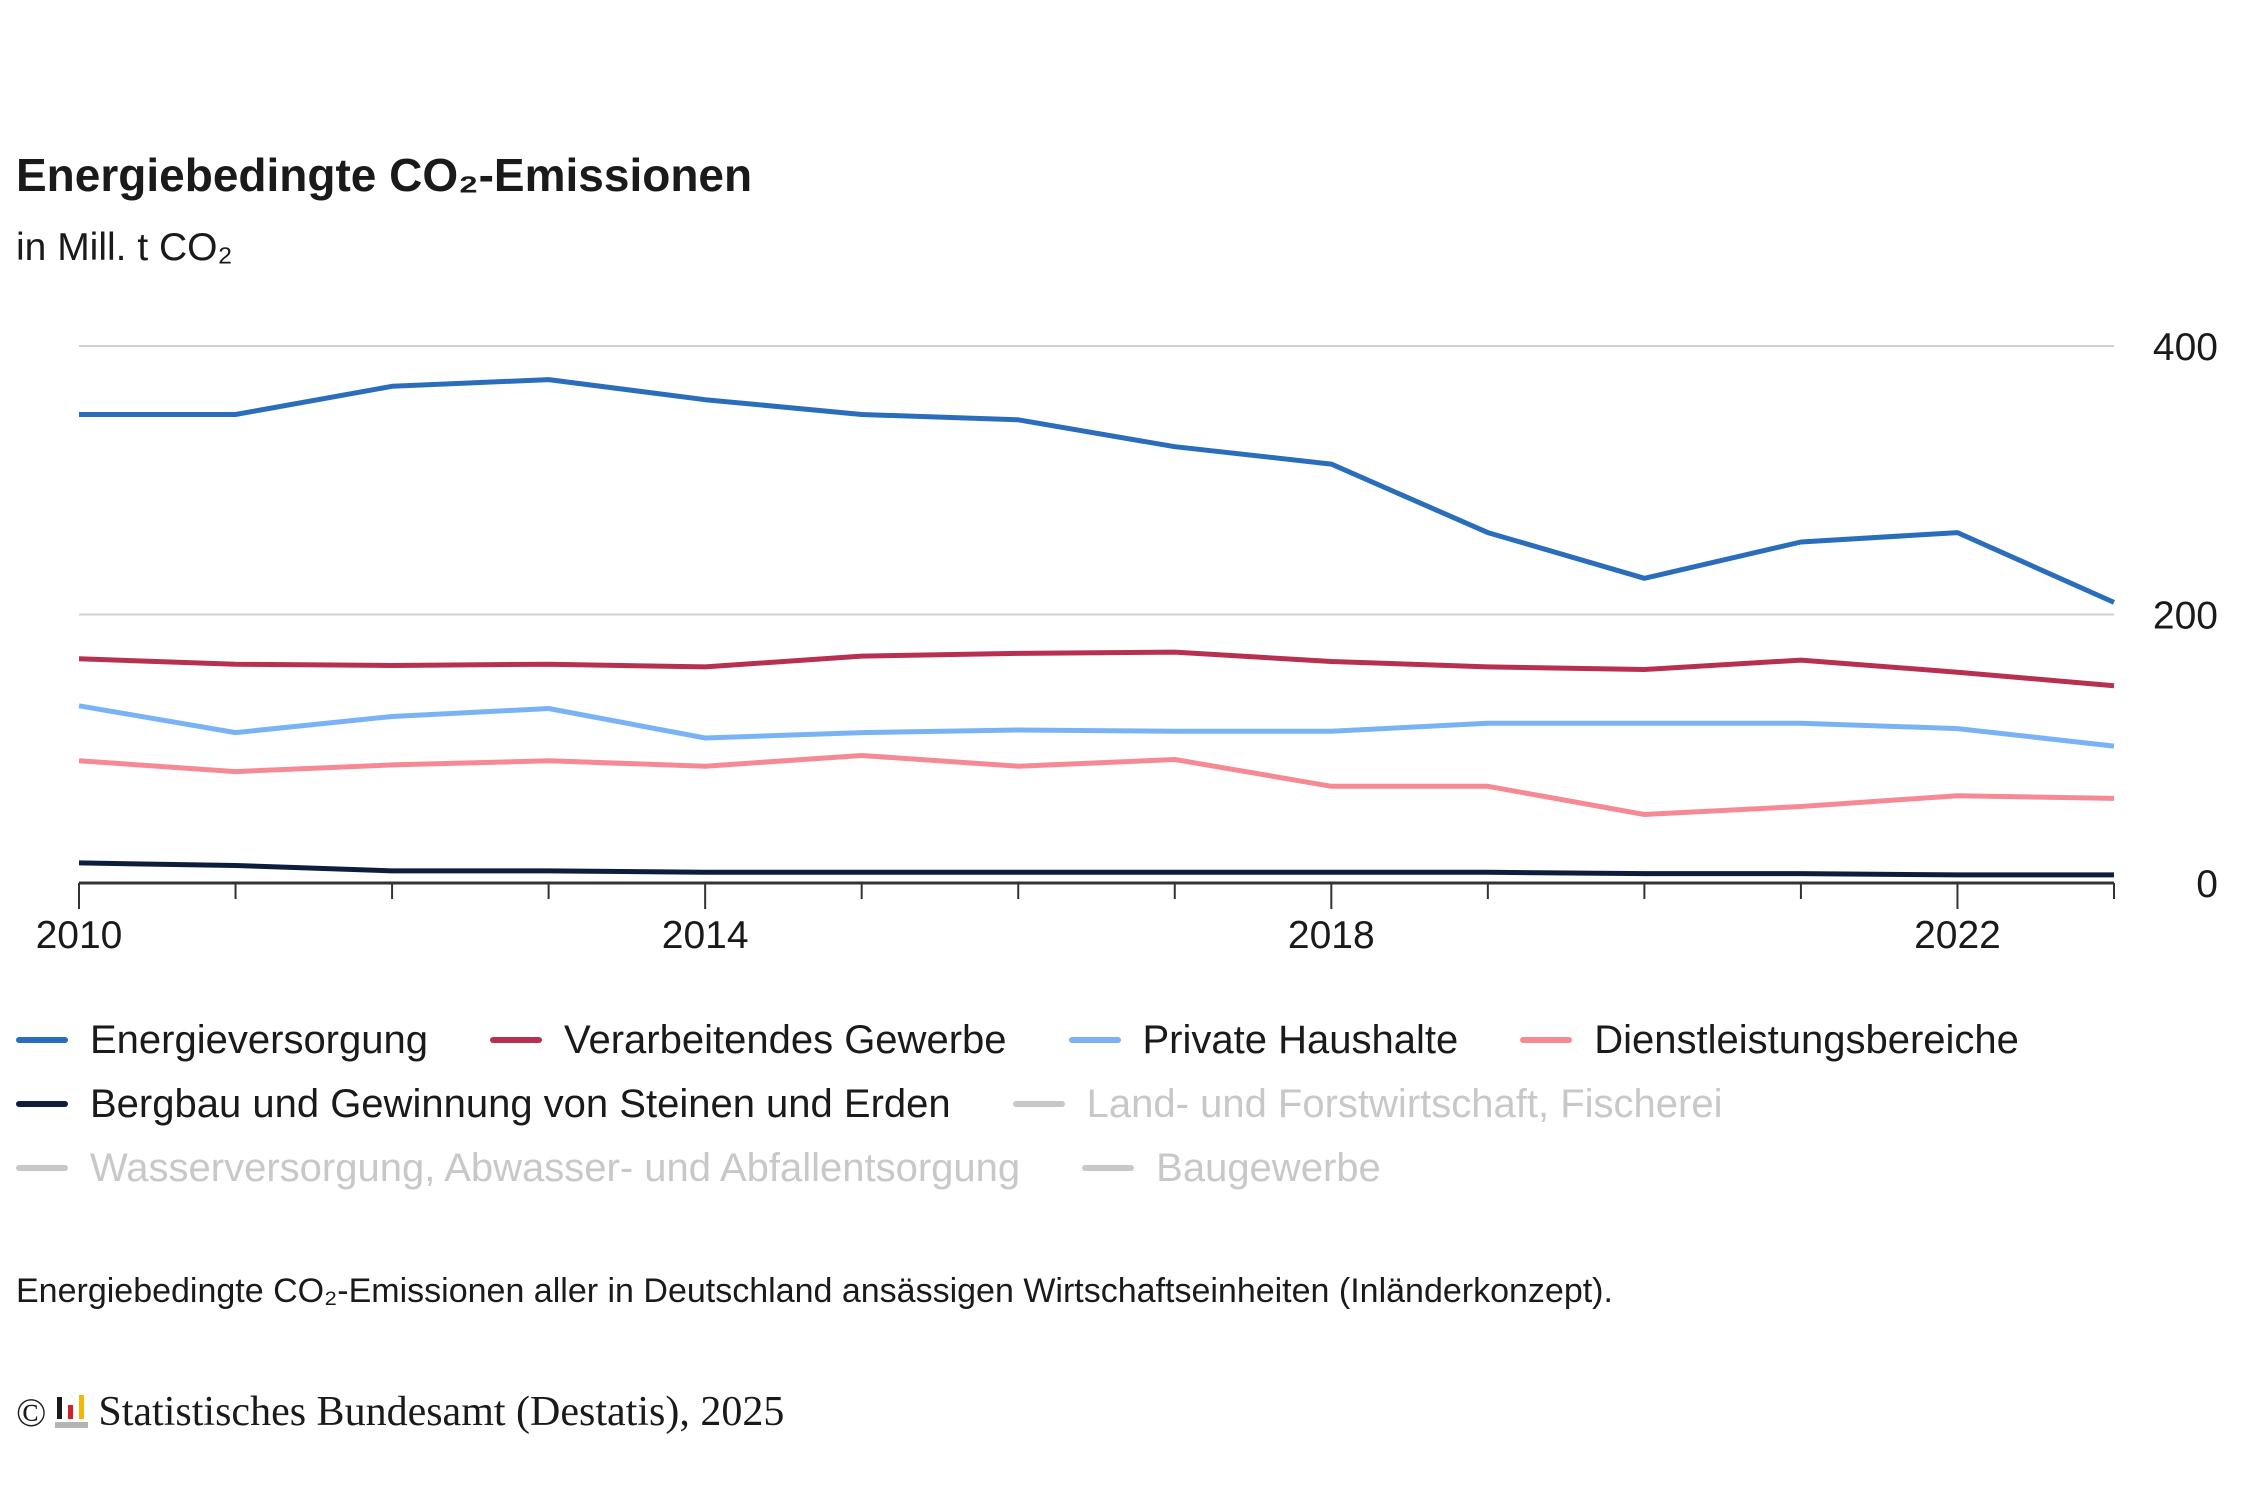 This screenshot has height=1500, width=2250. What do you see at coordinates (72, 1411) in the screenshot?
I see `destatis-logo` at bounding box center [72, 1411].